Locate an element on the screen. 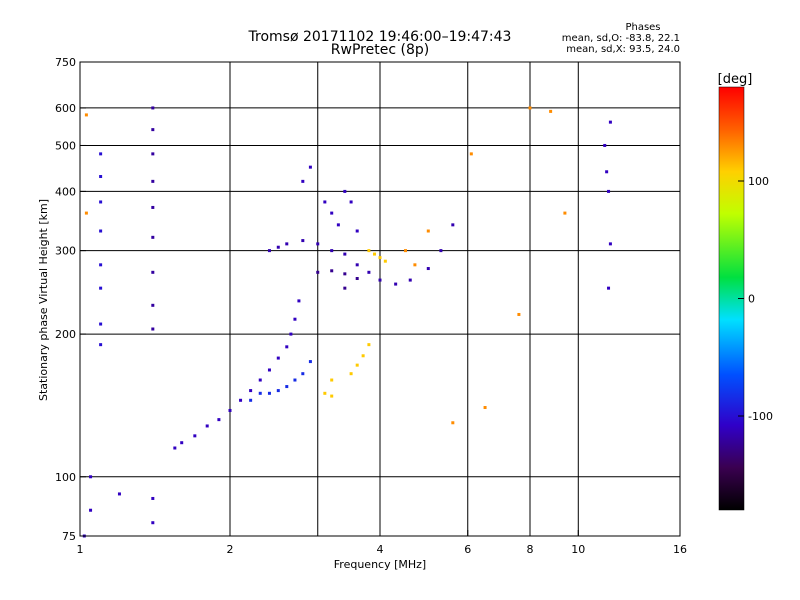  x-tick-label: 8 is located at coordinates (530, 549).